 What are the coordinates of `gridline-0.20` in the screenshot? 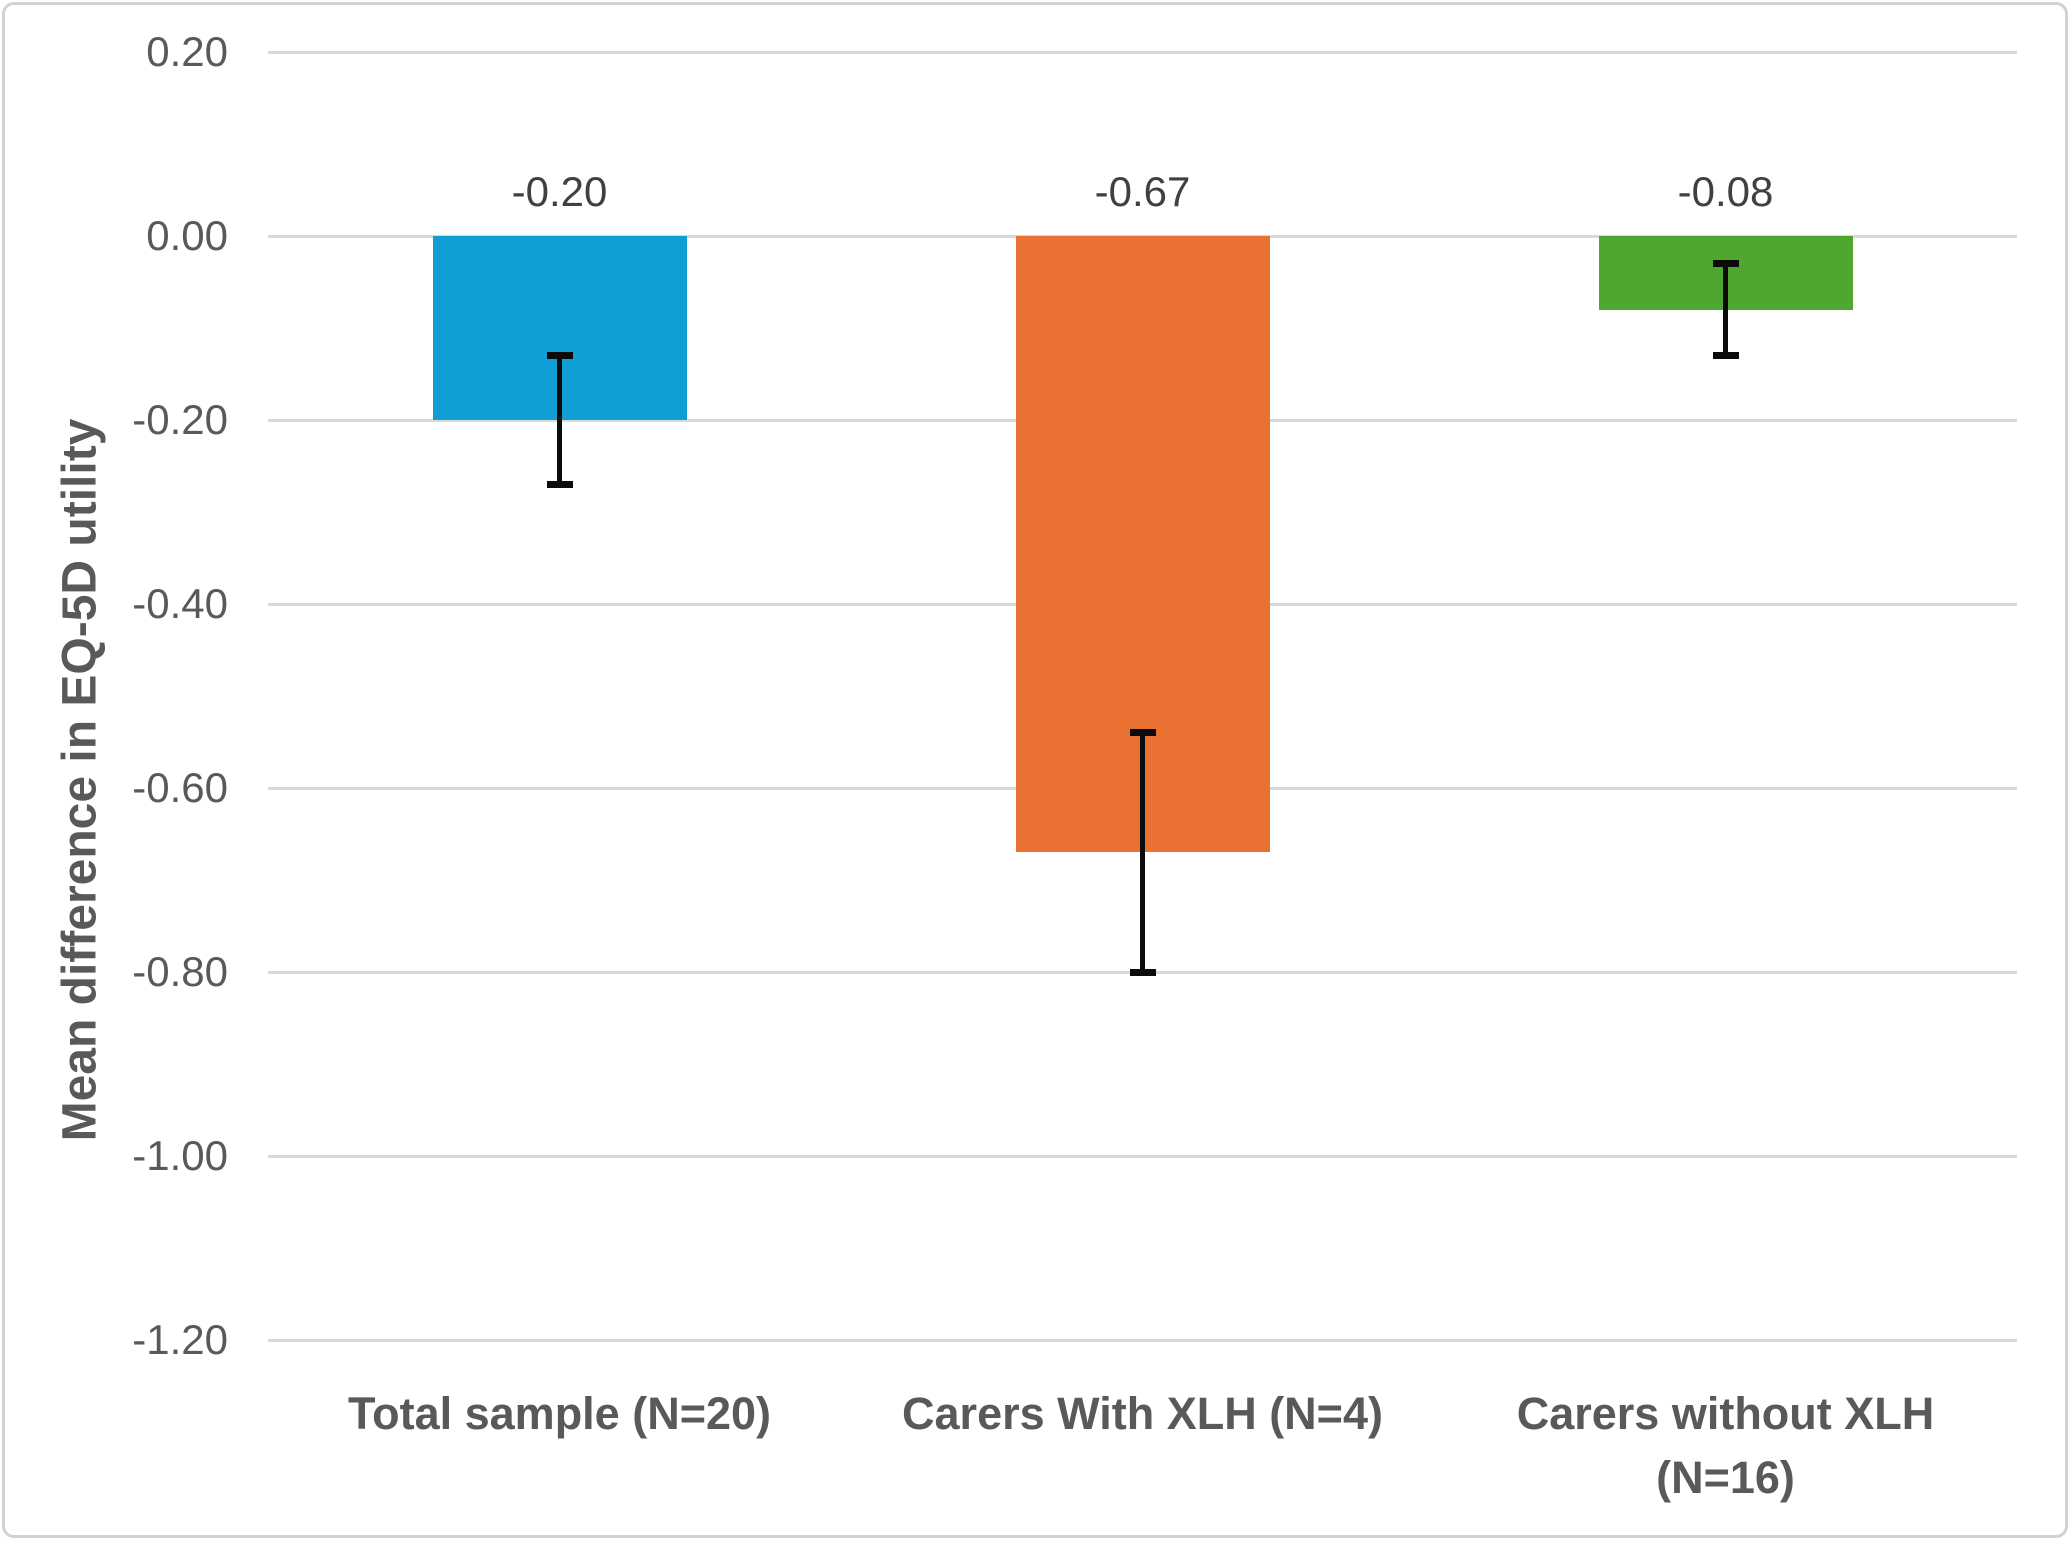 It's located at (1142, 52).